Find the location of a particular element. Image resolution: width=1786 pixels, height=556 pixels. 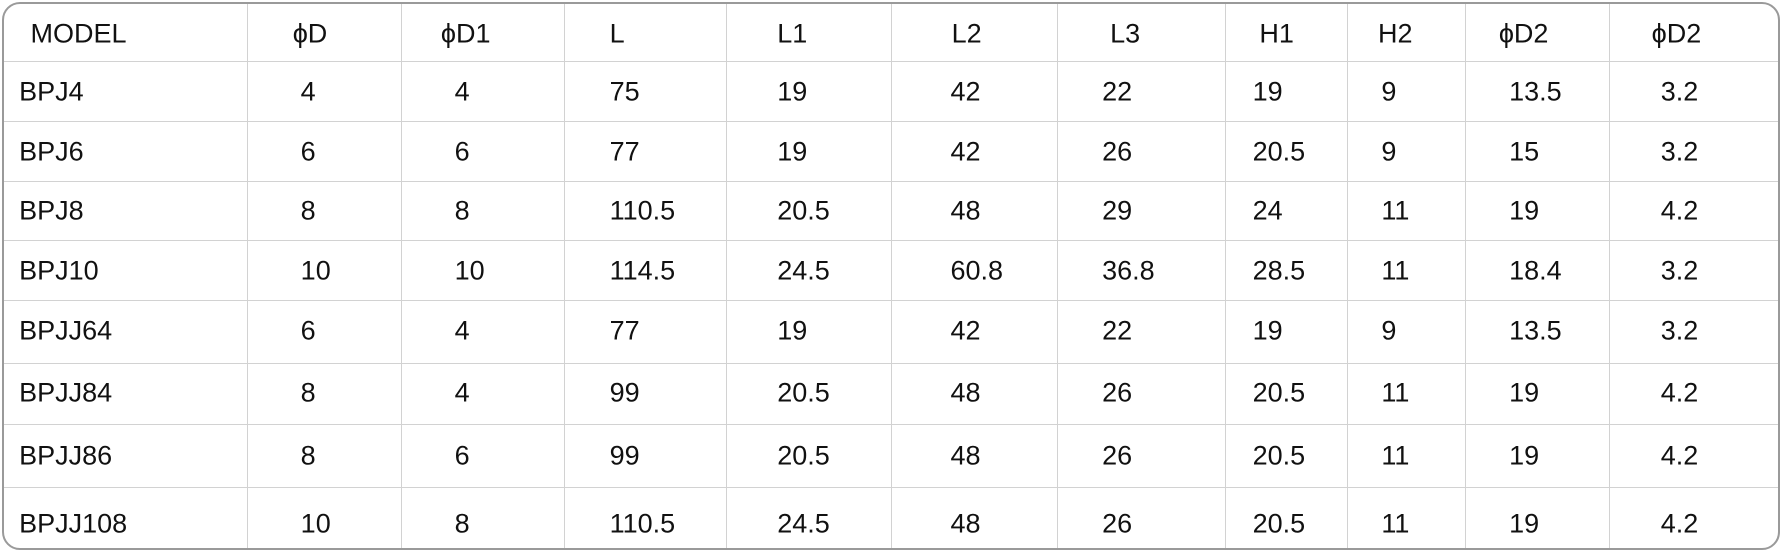

header-cell: ϕD is located at coordinates (310, 33).